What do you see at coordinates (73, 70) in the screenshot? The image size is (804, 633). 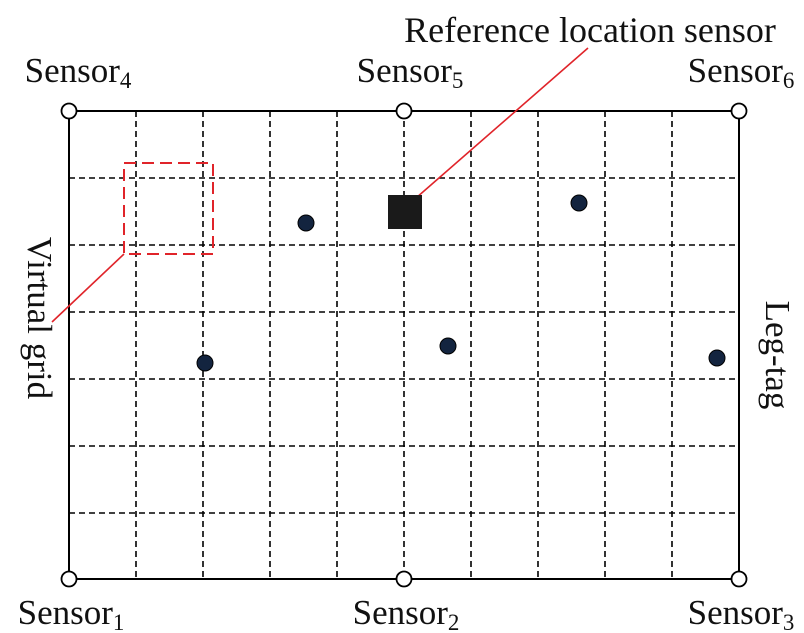 I see `sensor-4-name: Sensor` at bounding box center [73, 70].